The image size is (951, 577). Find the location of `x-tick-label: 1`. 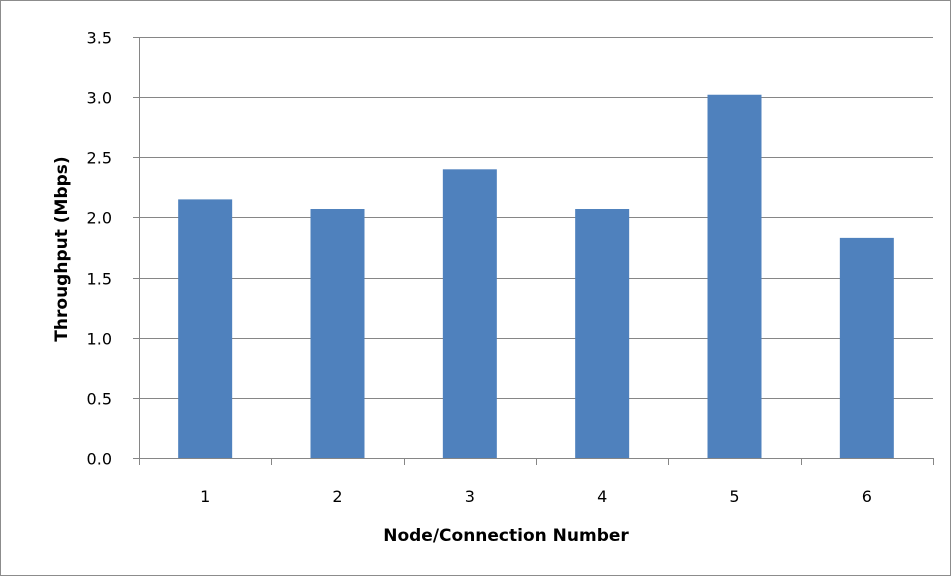

x-tick-label: 1 is located at coordinates (205, 496).